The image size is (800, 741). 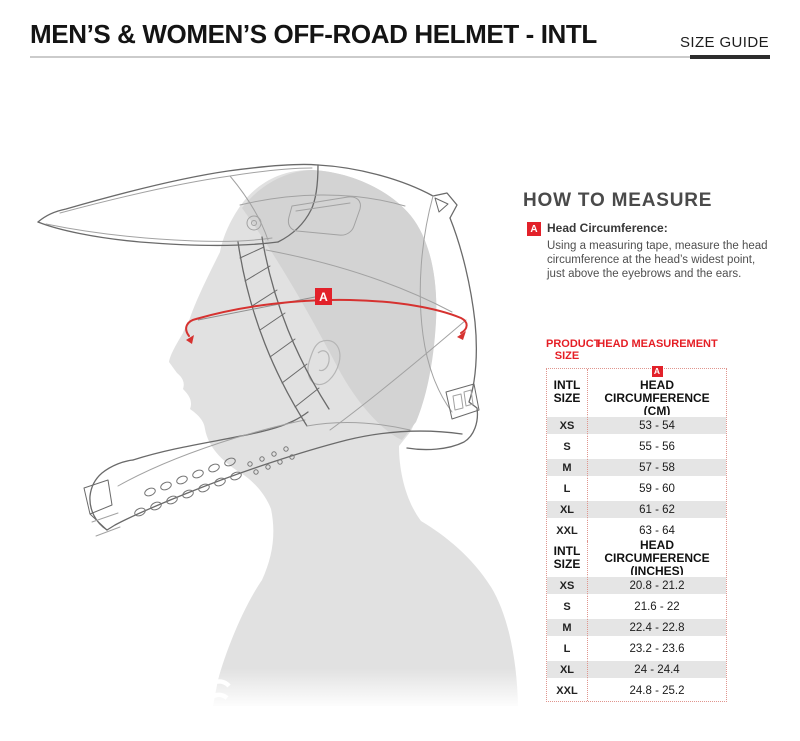 What do you see at coordinates (190, 339) in the screenshot?
I see `tape-arrow-left` at bounding box center [190, 339].